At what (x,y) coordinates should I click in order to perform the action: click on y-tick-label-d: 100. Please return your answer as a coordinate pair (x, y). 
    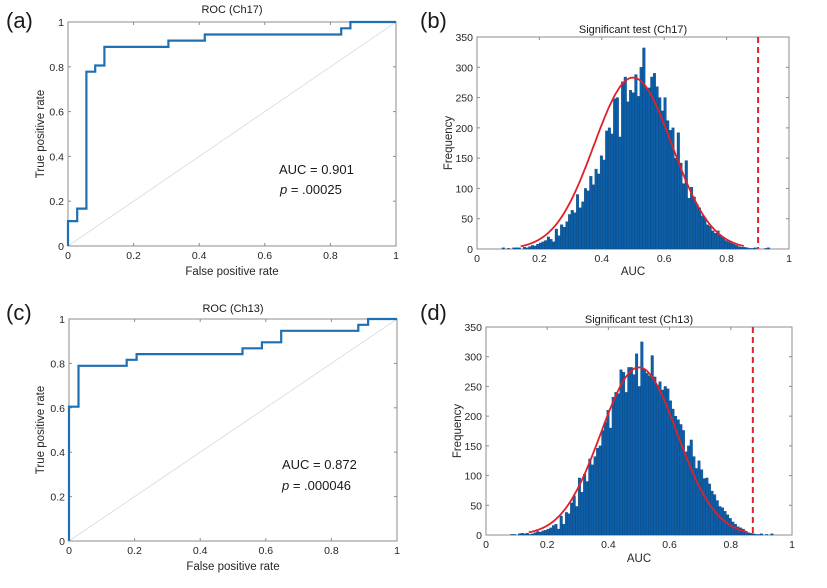
    Looking at the image, I should click on (473, 477).